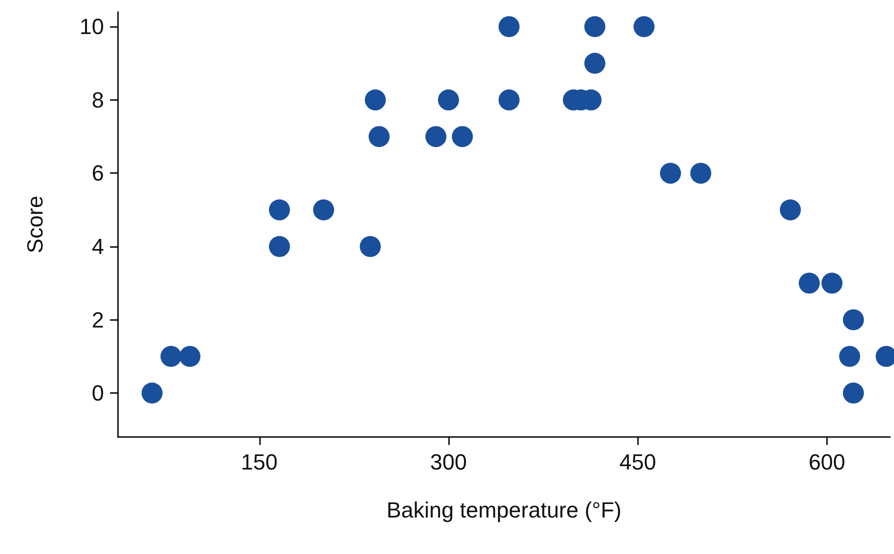 This screenshot has height=554, width=894. What do you see at coordinates (35, 225) in the screenshot?
I see `y-axis-title: Score` at bounding box center [35, 225].